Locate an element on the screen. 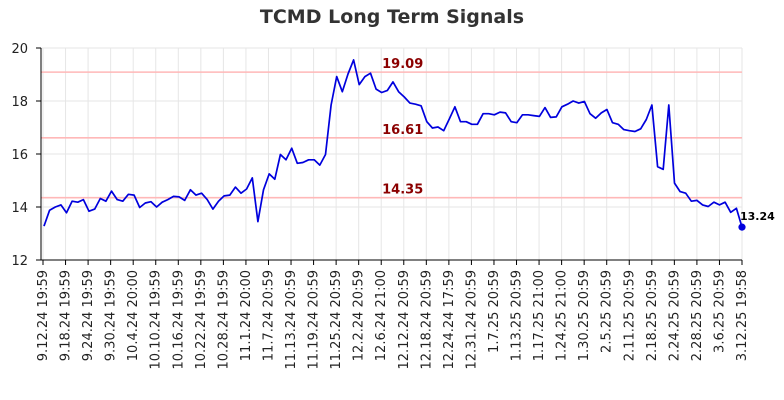 This screenshot has height=400, width=784. x-tick-label: 10.16.24 19:59 is located at coordinates (178, 320).